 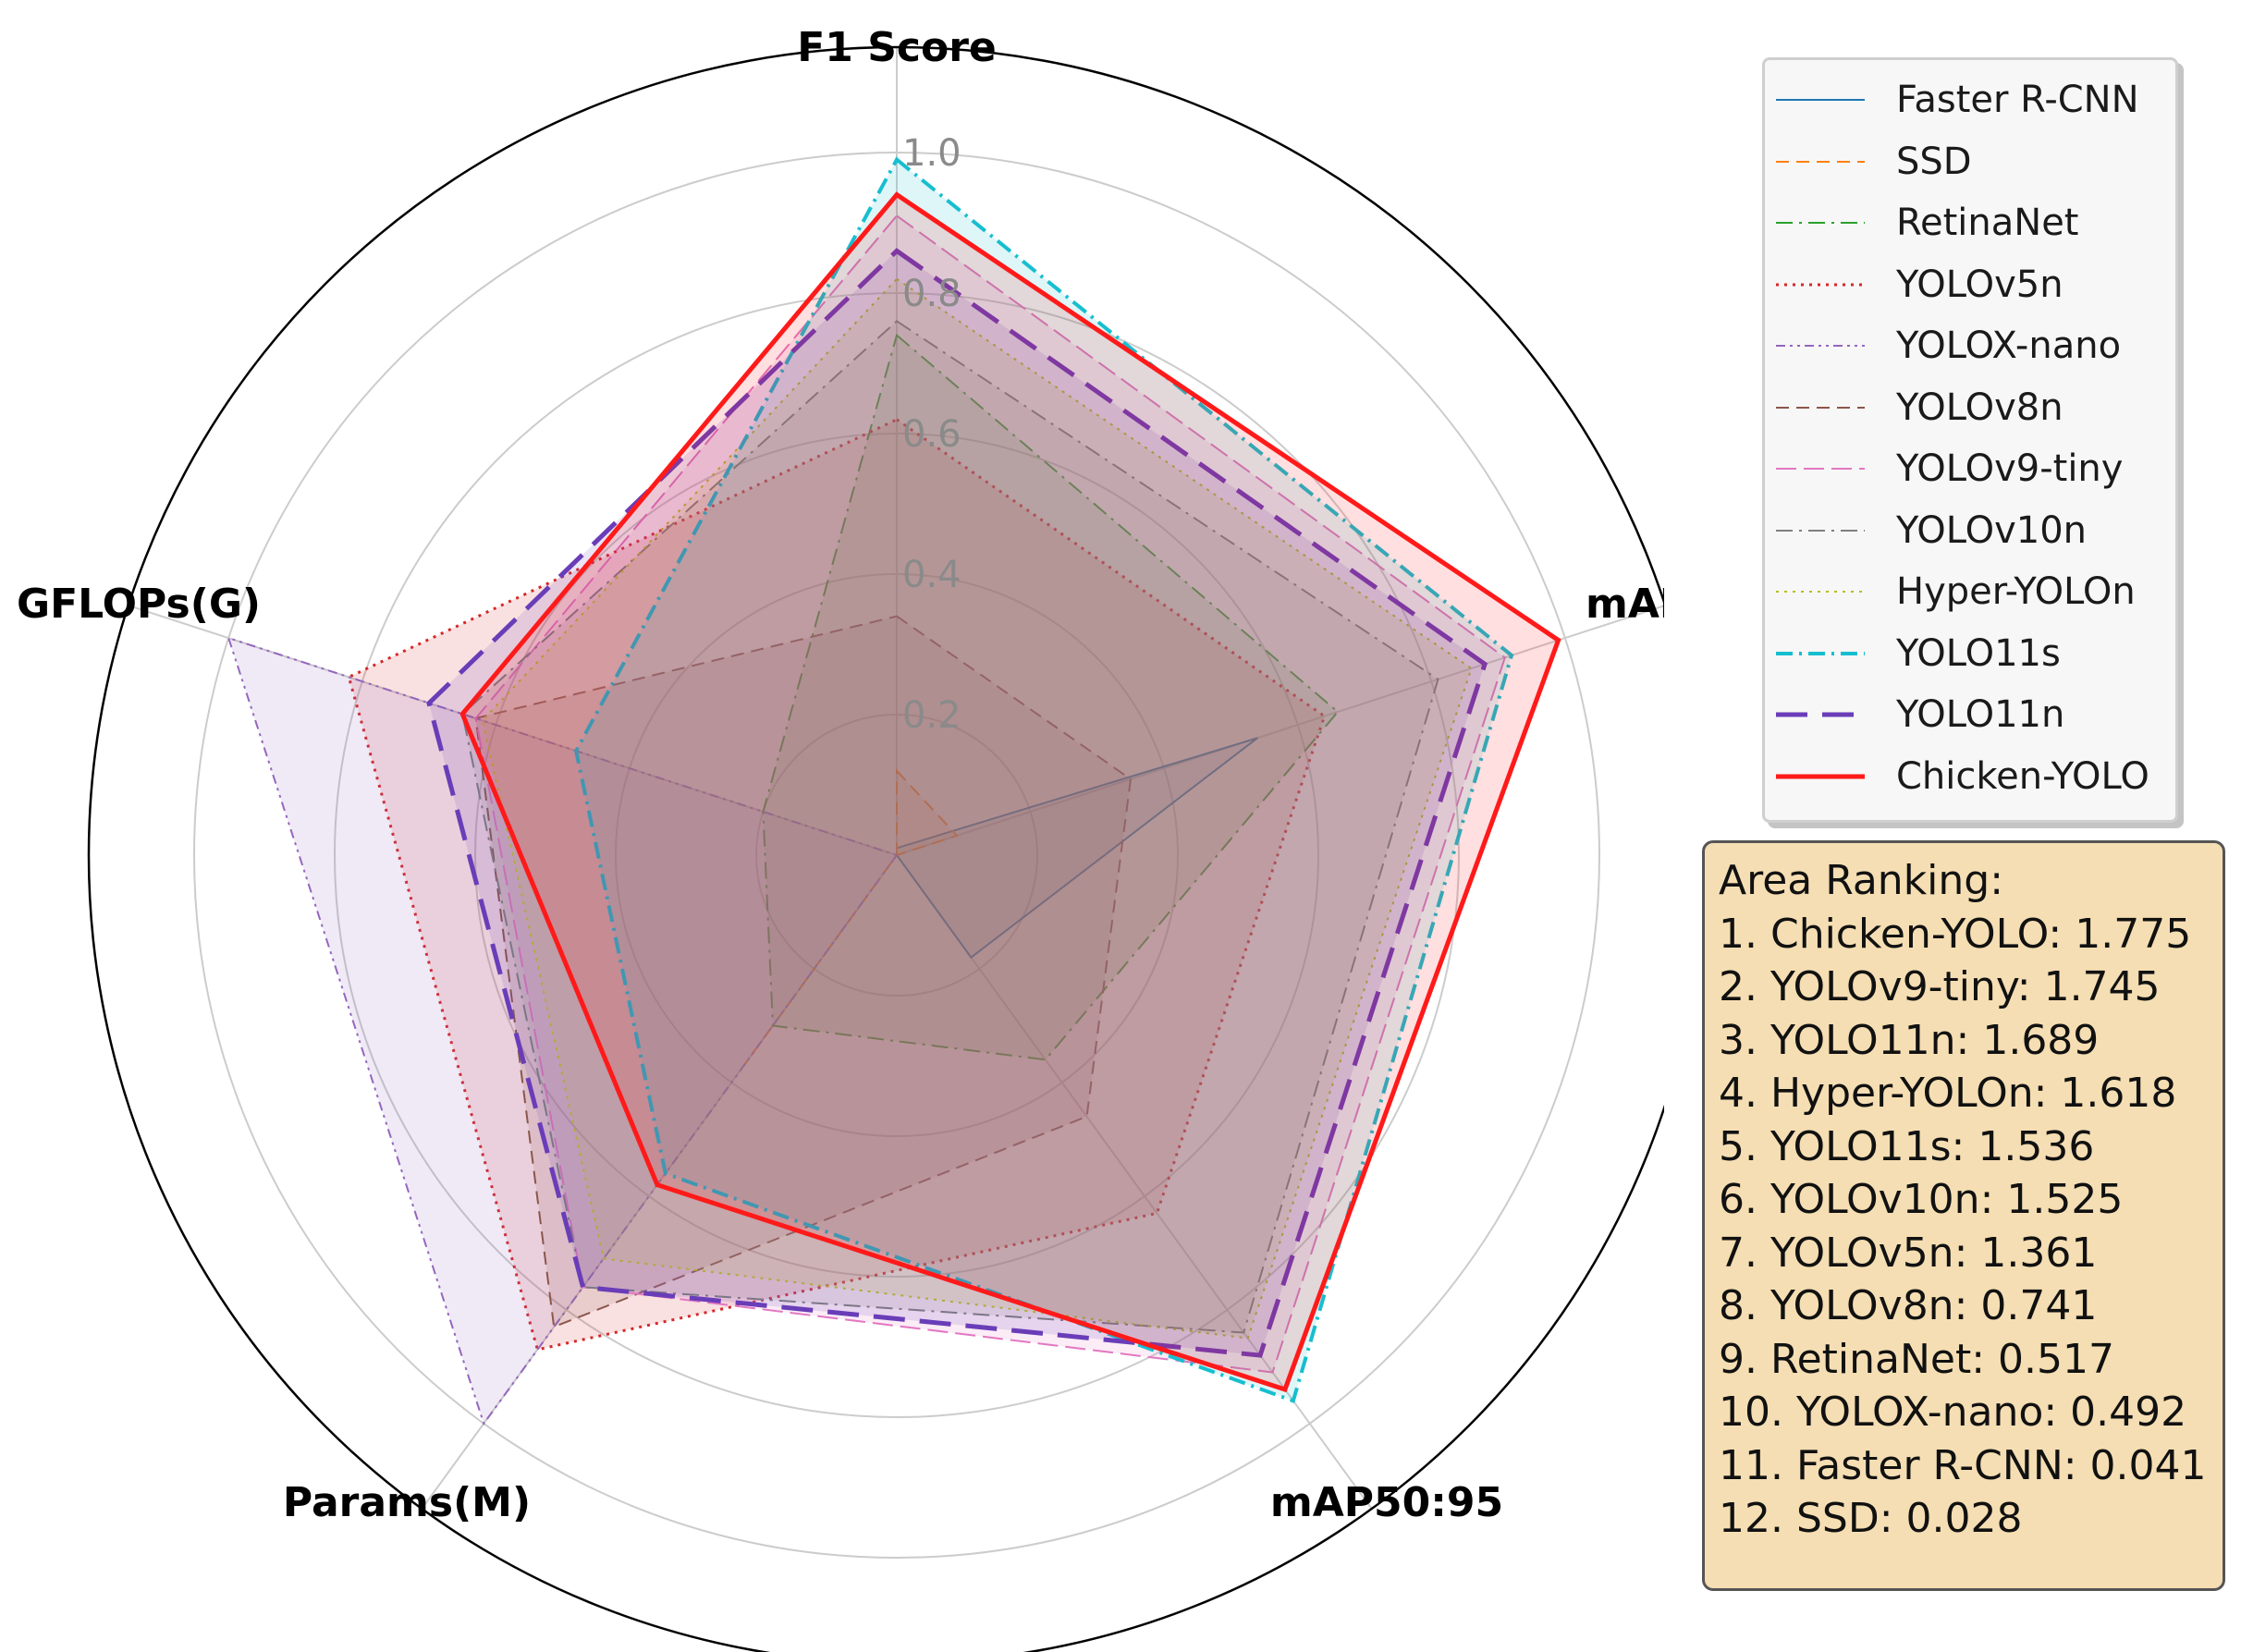 What do you see at coordinates (2017, 100) in the screenshot?
I see `legend-label: Faster R-CNN` at bounding box center [2017, 100].